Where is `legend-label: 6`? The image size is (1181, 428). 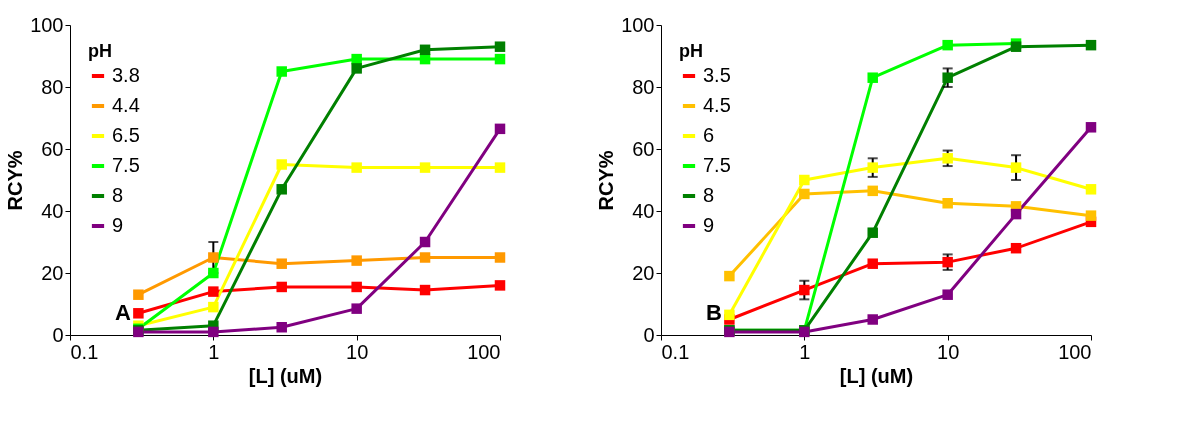
legend-label: 6 is located at coordinates (709, 135).